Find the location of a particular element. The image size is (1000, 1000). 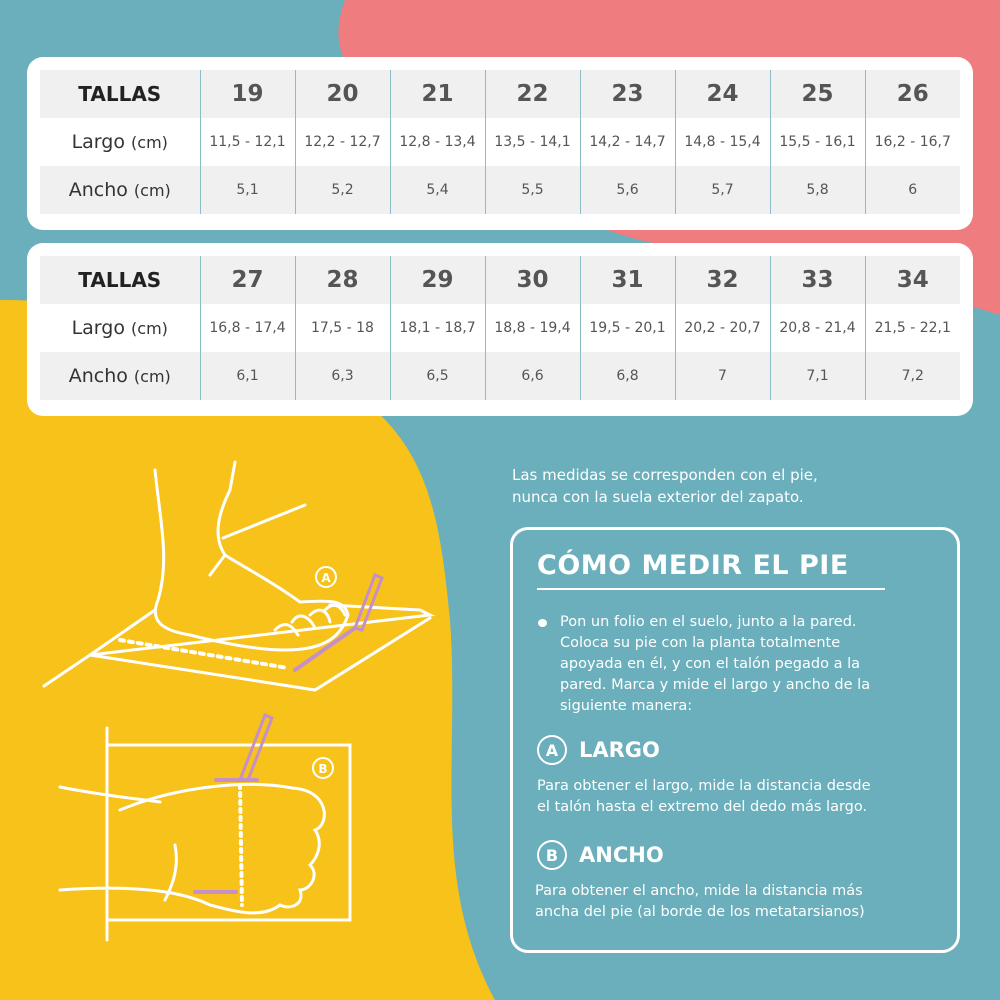

largo-cell: 11,5 - 12,1 is located at coordinates (247, 142).